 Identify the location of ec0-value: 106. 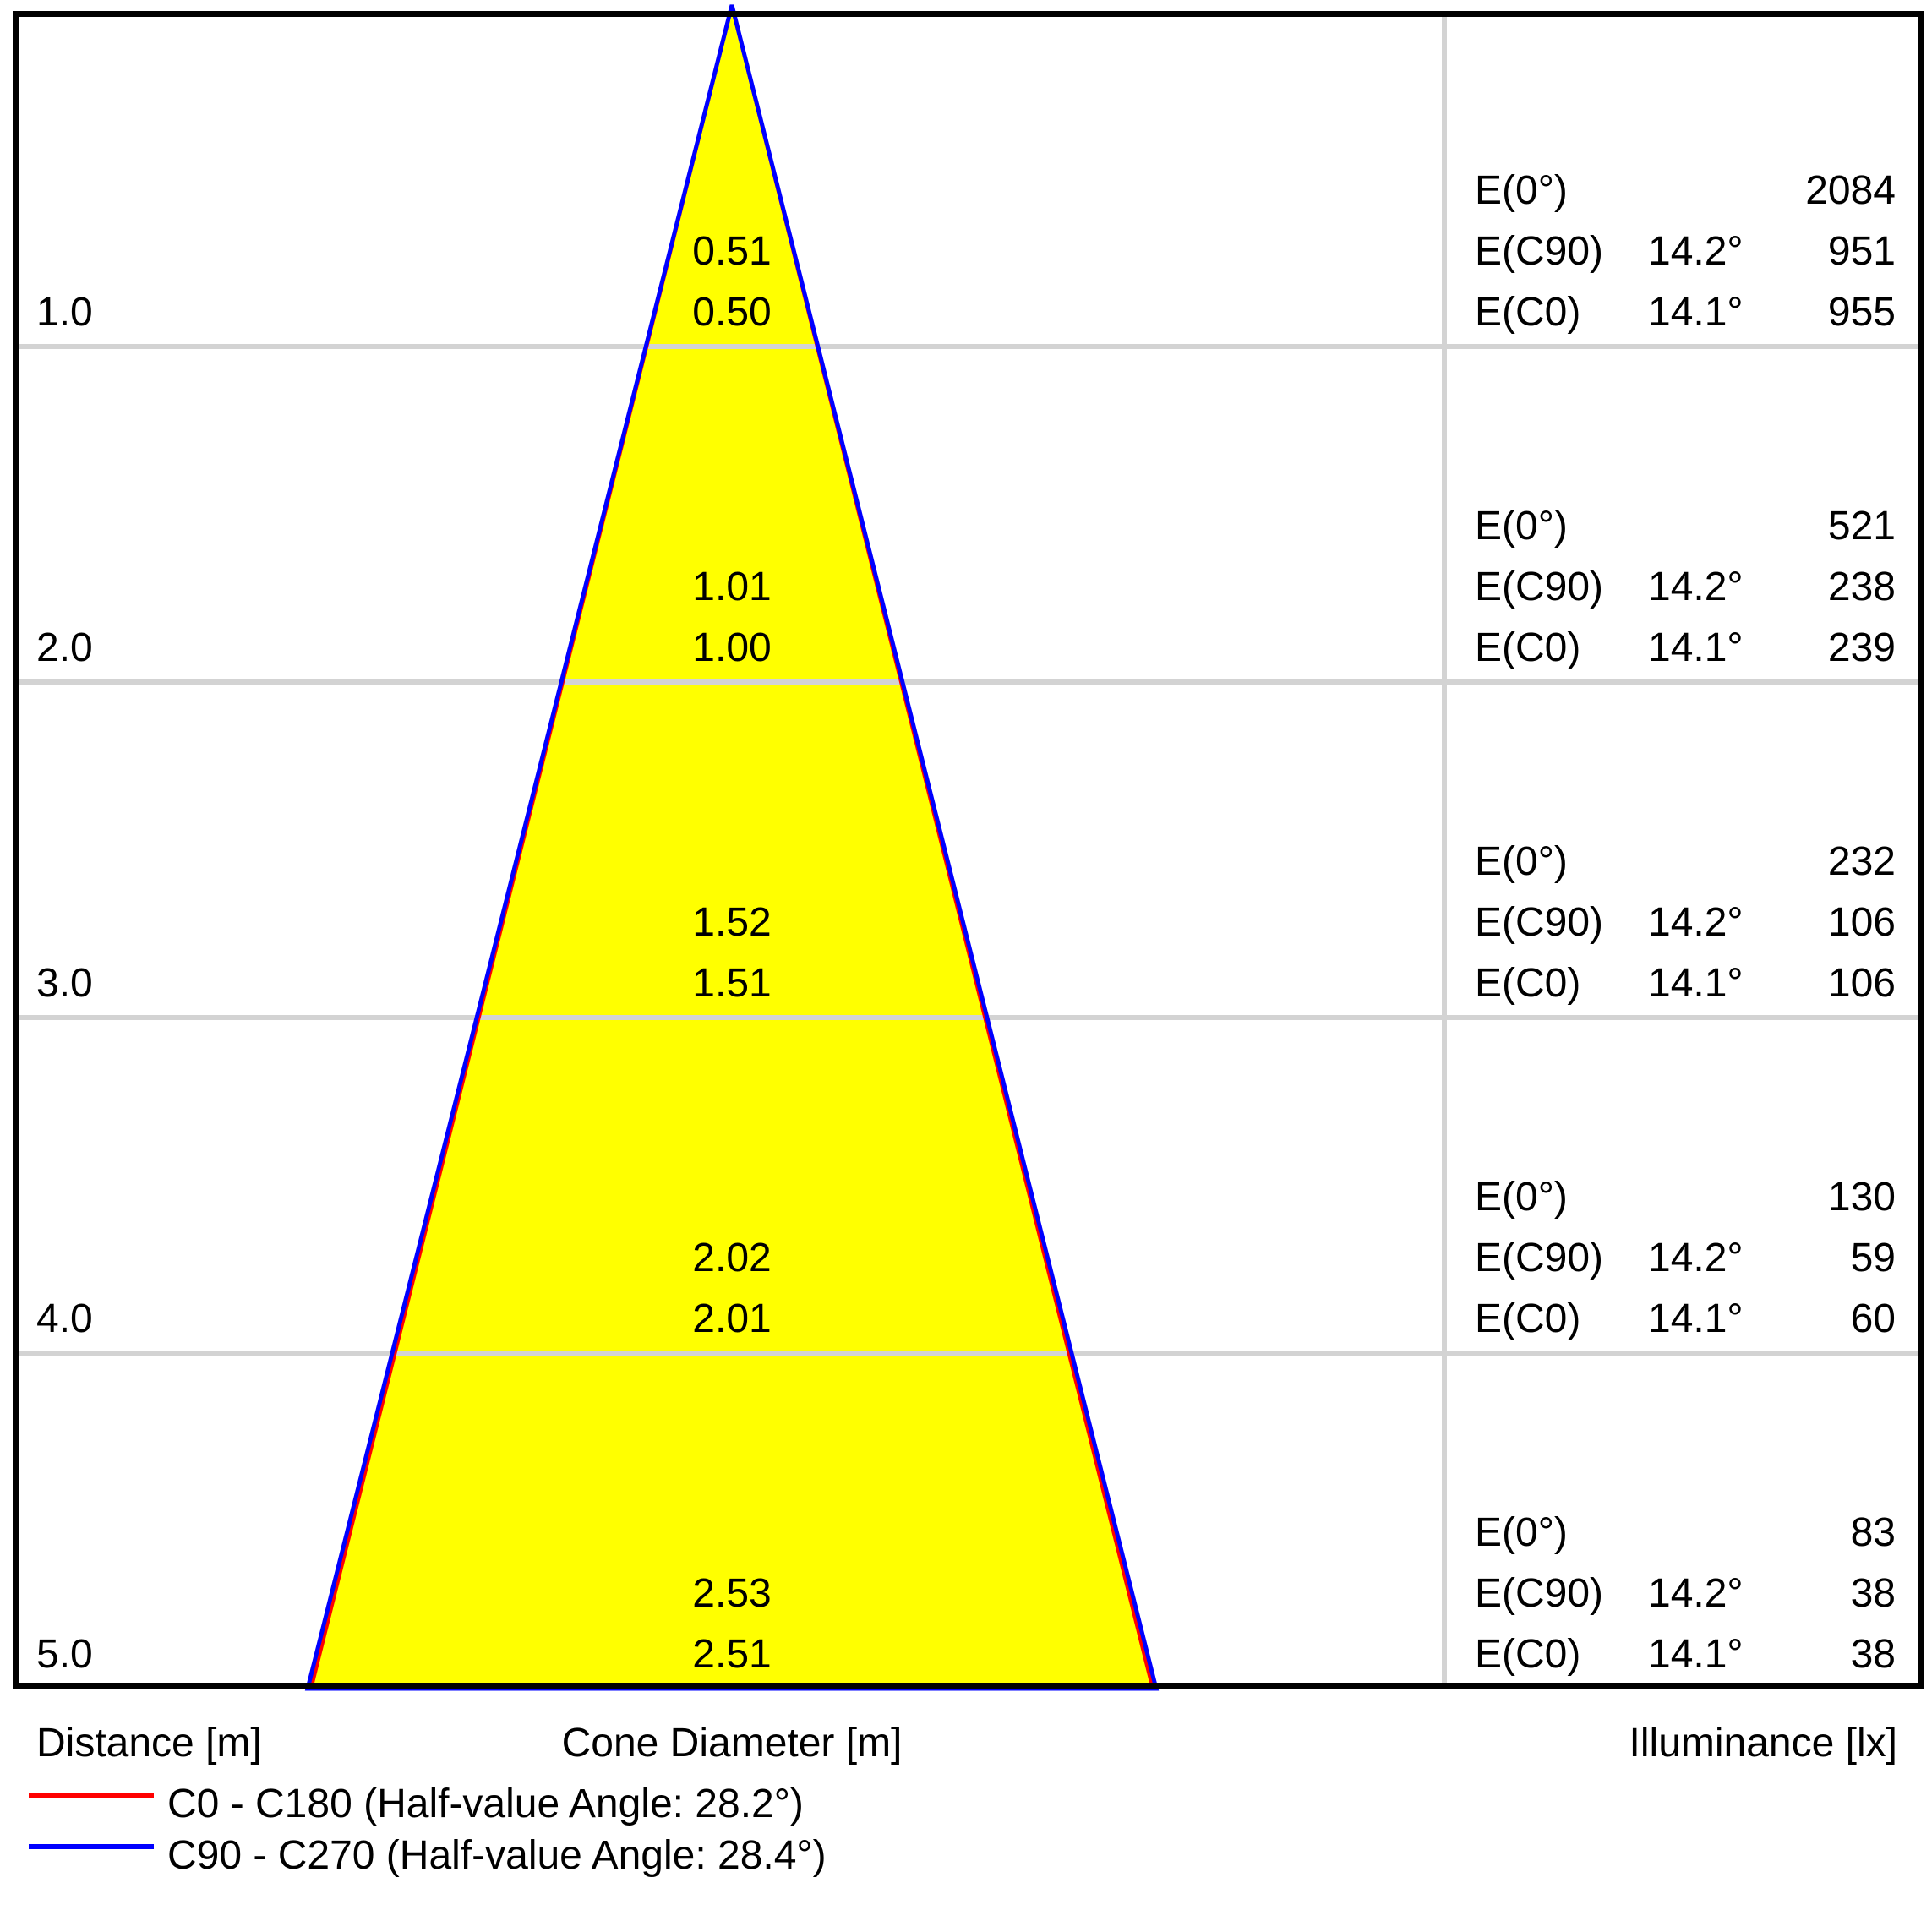
(1862, 984).